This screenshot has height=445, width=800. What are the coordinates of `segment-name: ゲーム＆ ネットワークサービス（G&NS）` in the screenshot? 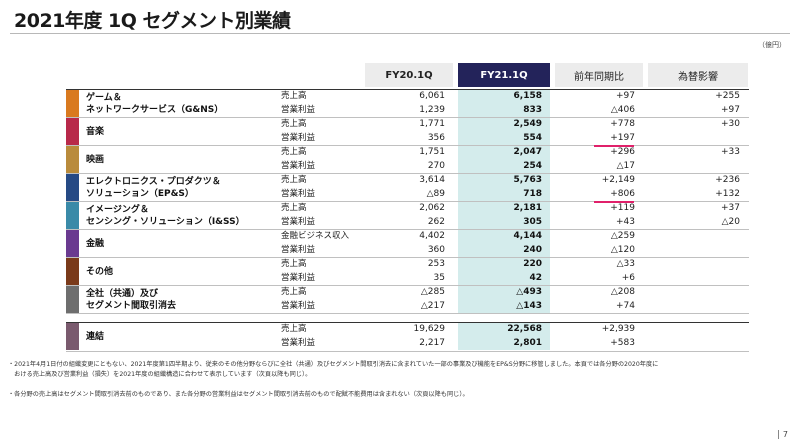 It's located at (154, 103).